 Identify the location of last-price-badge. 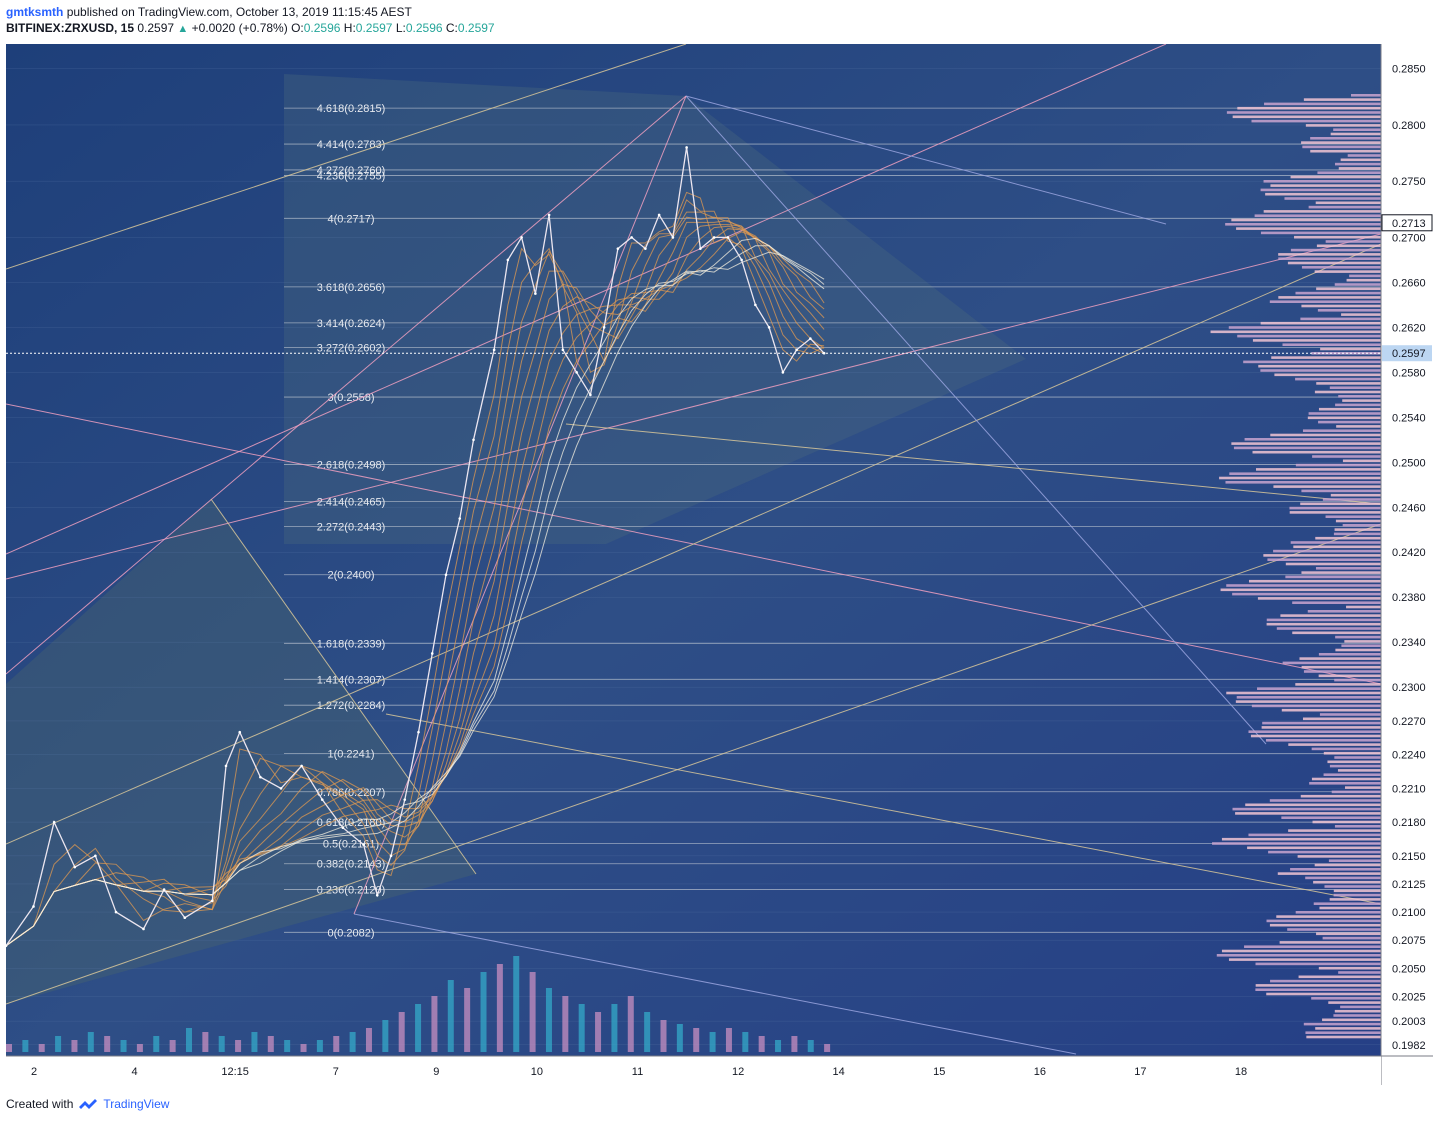
(1407, 353).